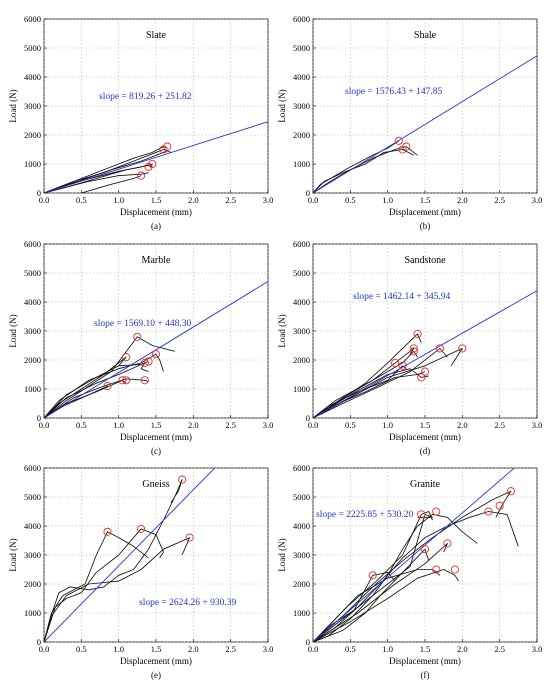 The width and height of the screenshot is (550, 687). Describe the element at coordinates (425, 35) in the screenshot. I see `panel-title: Shale` at that location.